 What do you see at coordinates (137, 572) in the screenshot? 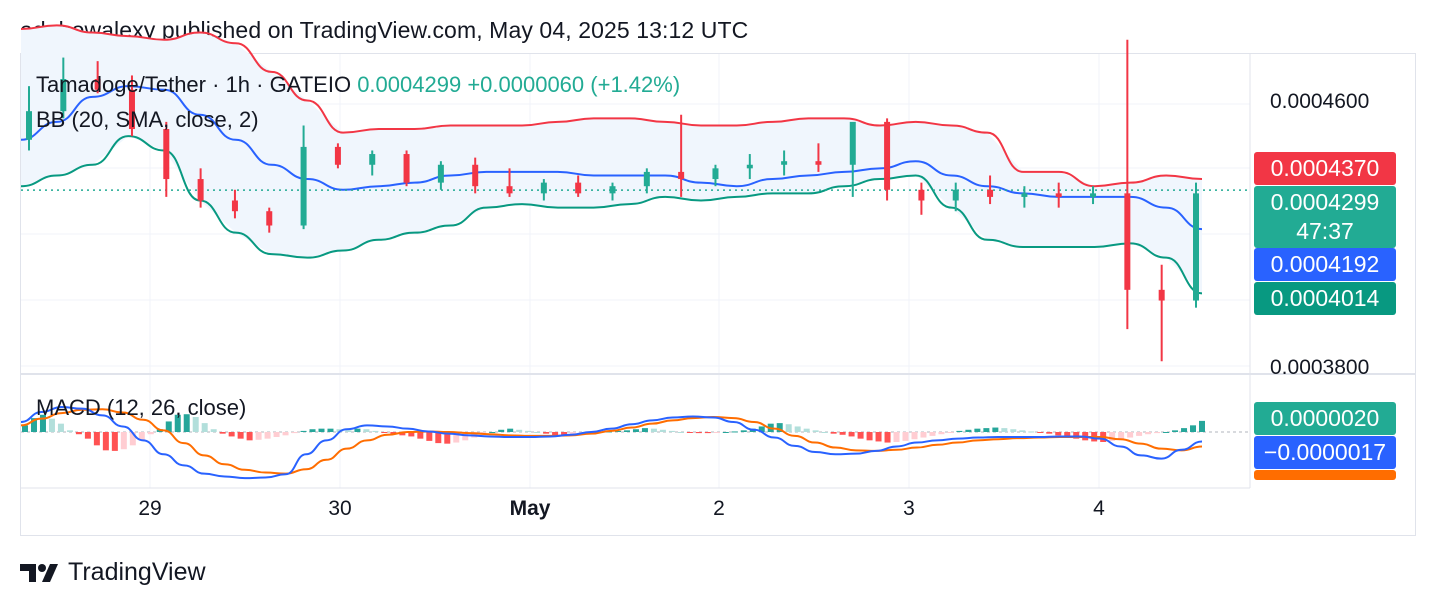
I see `brand-name: TradingView` at bounding box center [137, 572].